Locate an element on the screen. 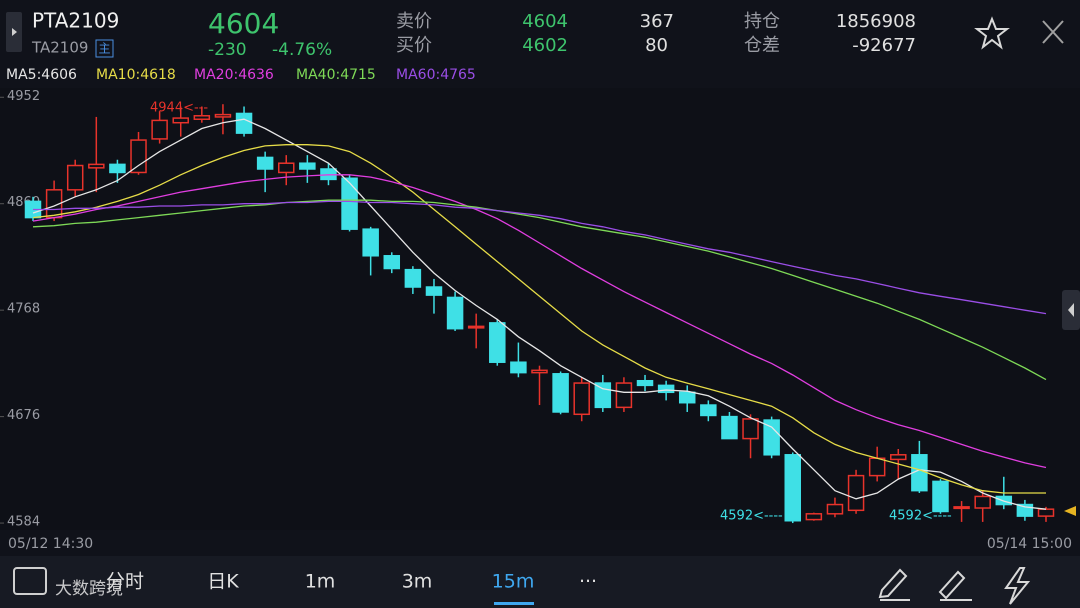  tab: 分时 is located at coordinates (125, 582).